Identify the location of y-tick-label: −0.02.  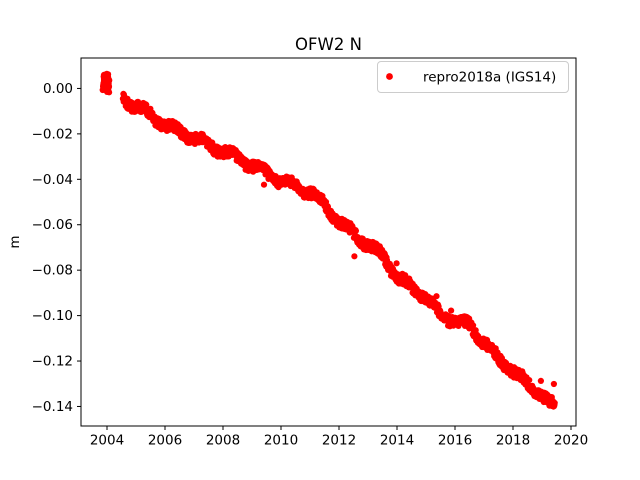
(52, 134).